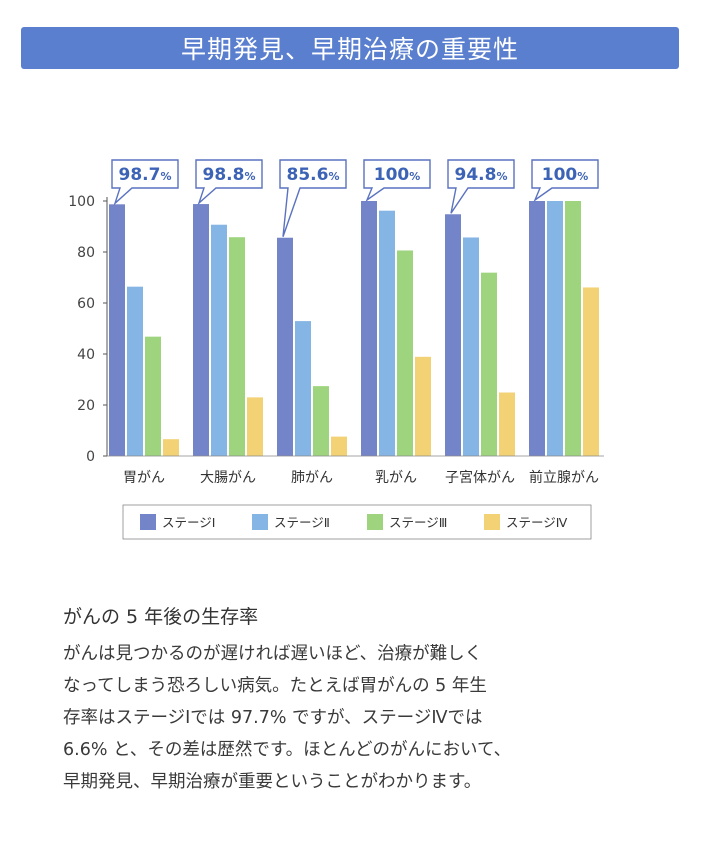 The width and height of the screenshot is (702, 848). Describe the element at coordinates (273, 718) in the screenshot. I see `article-line-3: 存率はステージⅠでは 97.7% ですが、ステージⅣでは` at that location.